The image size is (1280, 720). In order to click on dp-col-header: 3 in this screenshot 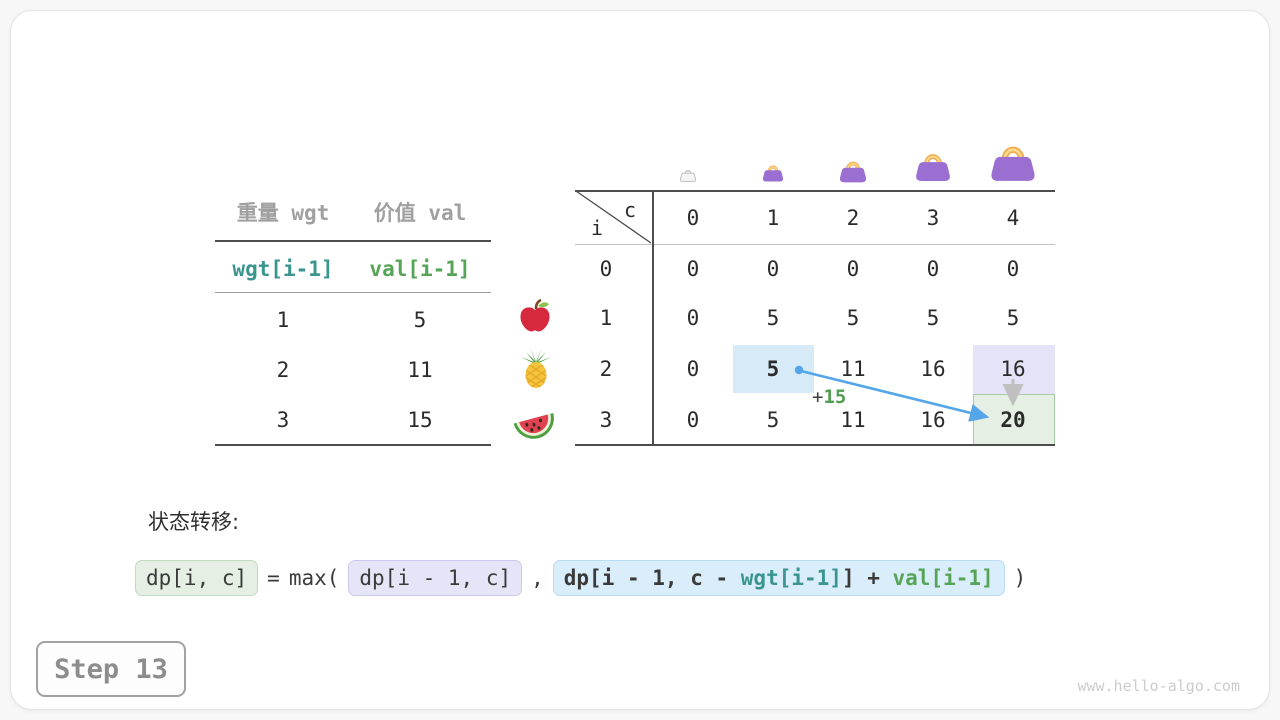, I will do `click(933, 218)`.